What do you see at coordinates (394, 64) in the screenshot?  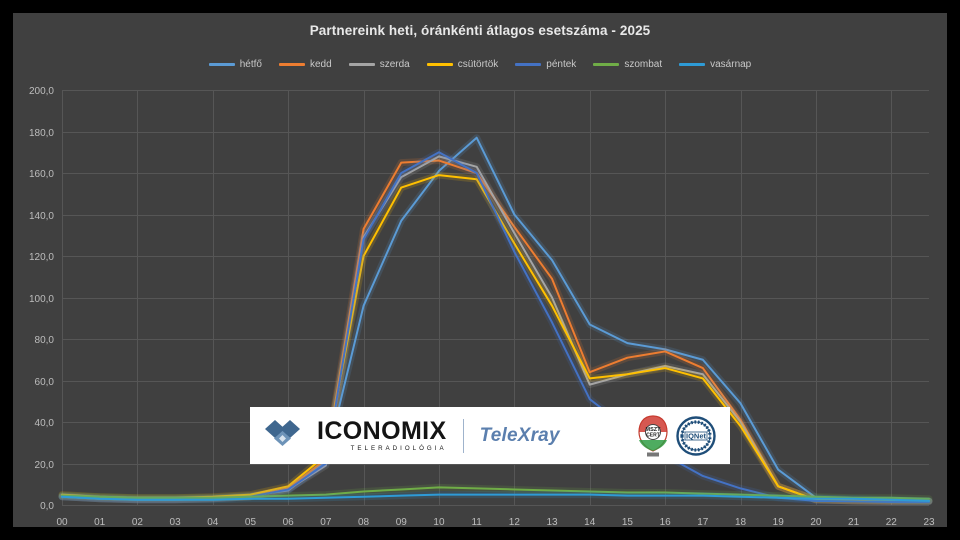 I see `legend-label: szerda` at bounding box center [394, 64].